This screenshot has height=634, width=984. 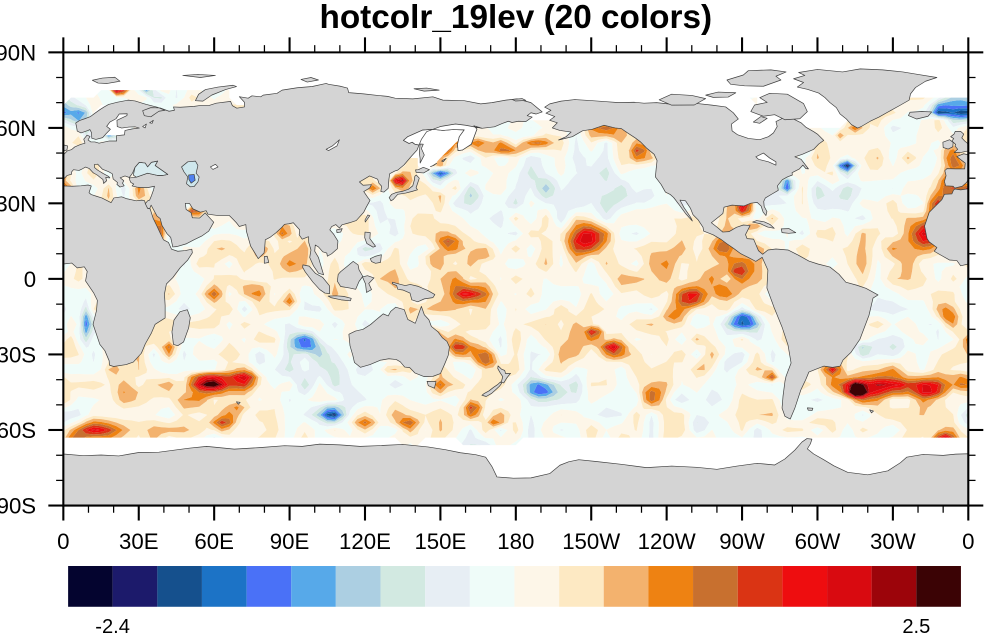 What do you see at coordinates (290, 541) in the screenshot?
I see `svg-text: 90E` at bounding box center [290, 541].